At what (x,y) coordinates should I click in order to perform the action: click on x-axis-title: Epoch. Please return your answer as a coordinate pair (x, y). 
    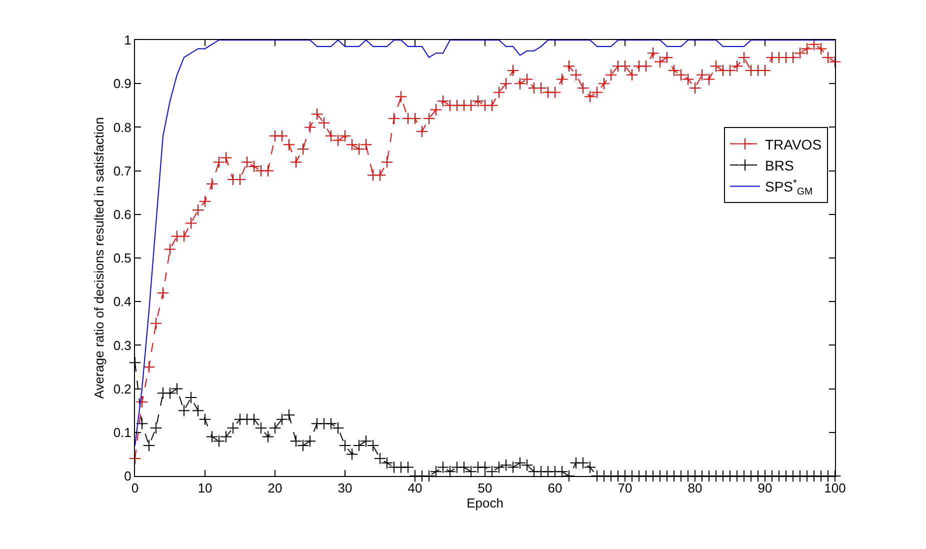
    Looking at the image, I should click on (485, 503).